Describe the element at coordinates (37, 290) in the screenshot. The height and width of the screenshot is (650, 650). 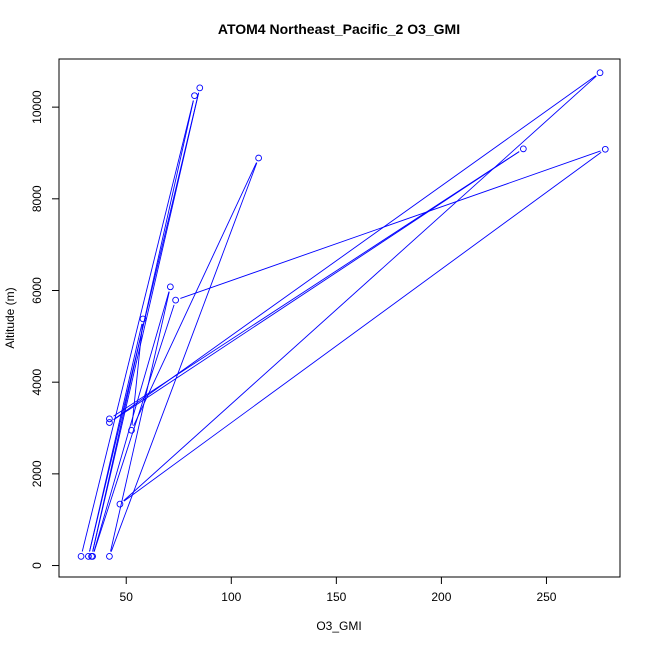
I see `y-tick-label: 6000` at that location.